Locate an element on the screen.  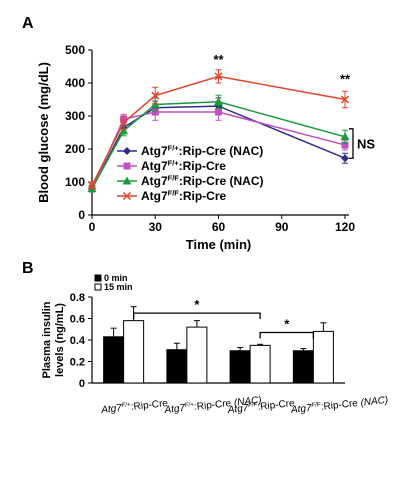
legend-label: Atg7F/F:Rip-Cre (NAC) is located at coordinates (202, 180).